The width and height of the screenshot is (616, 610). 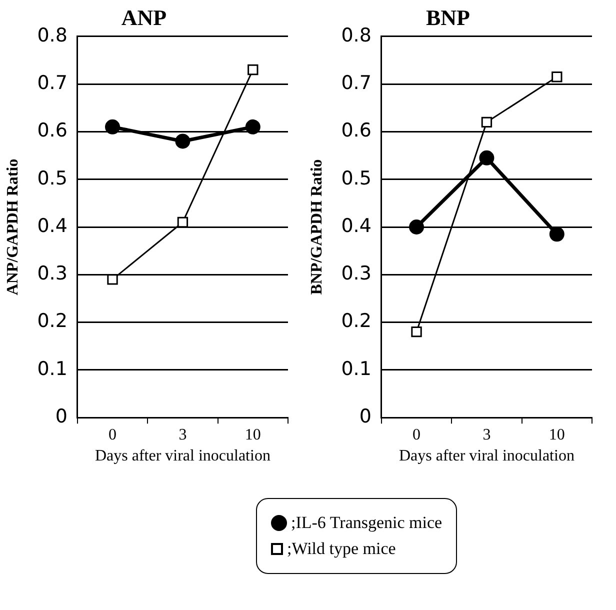 I want to click on legend-label: ;Wild type mice, so click(x=341, y=549).